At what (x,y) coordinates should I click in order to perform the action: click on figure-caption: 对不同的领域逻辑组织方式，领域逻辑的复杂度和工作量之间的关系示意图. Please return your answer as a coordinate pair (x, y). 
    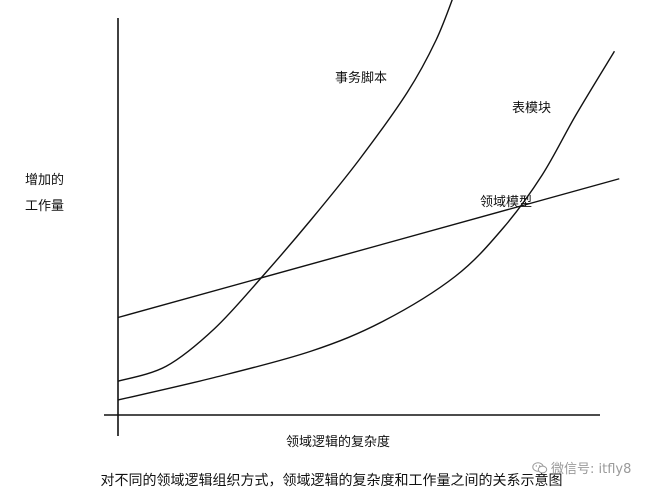
    Looking at the image, I should click on (331, 481).